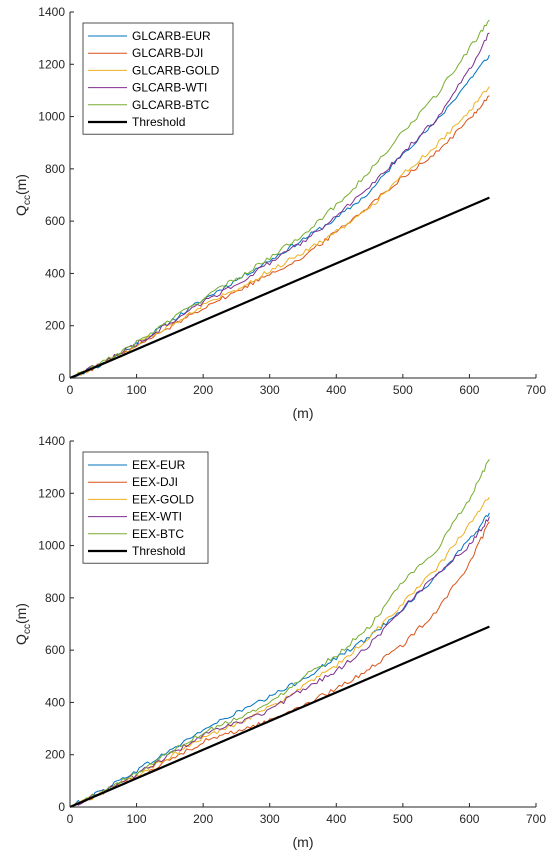  What do you see at coordinates (169, 88) in the screenshot?
I see `legend-entry: GLCARB-WTI` at bounding box center [169, 88].